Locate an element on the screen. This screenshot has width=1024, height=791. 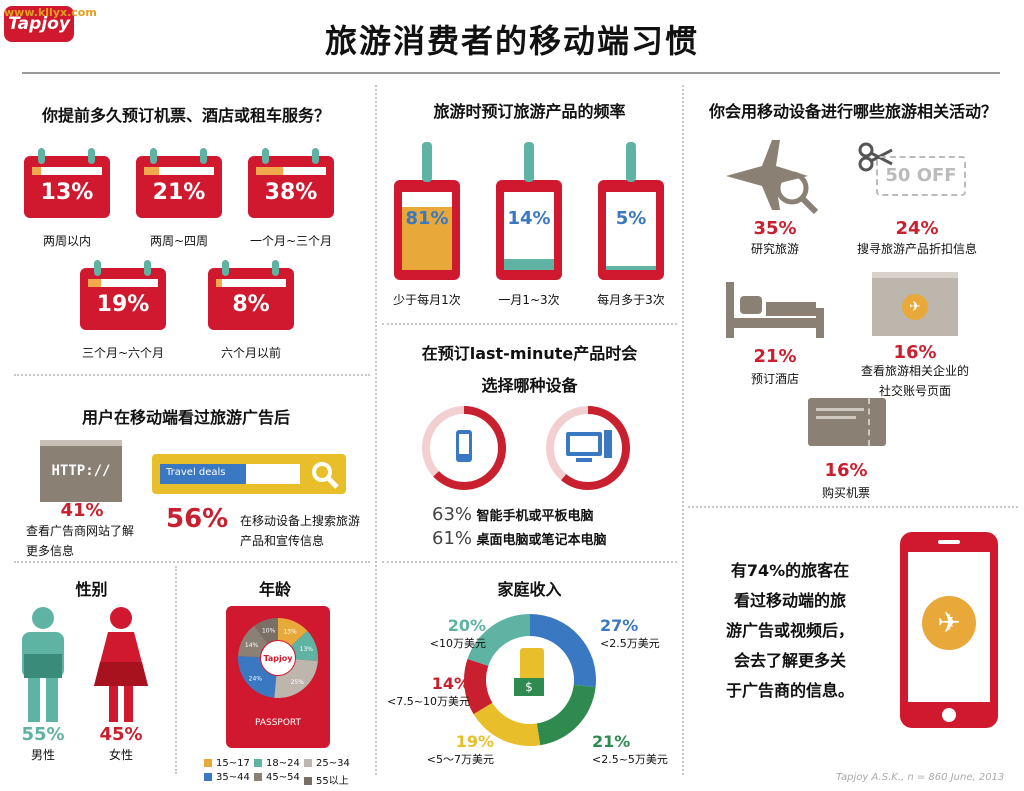
frequency-pct: 14% is located at coordinates (529, 218).